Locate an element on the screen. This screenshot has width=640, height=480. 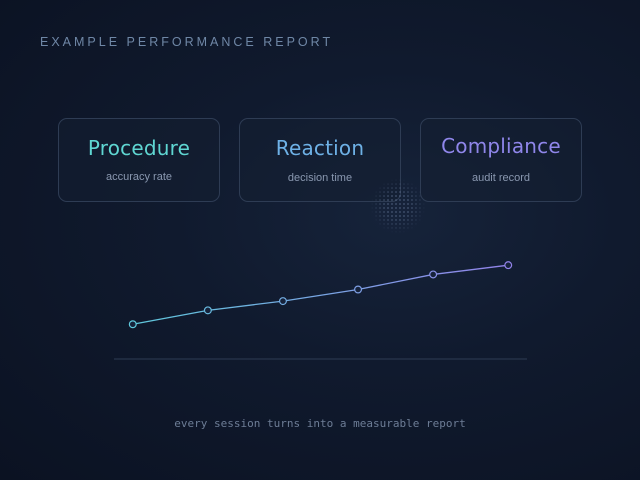
procedure-card-subtitle: accuracy rate is located at coordinates (139, 177).